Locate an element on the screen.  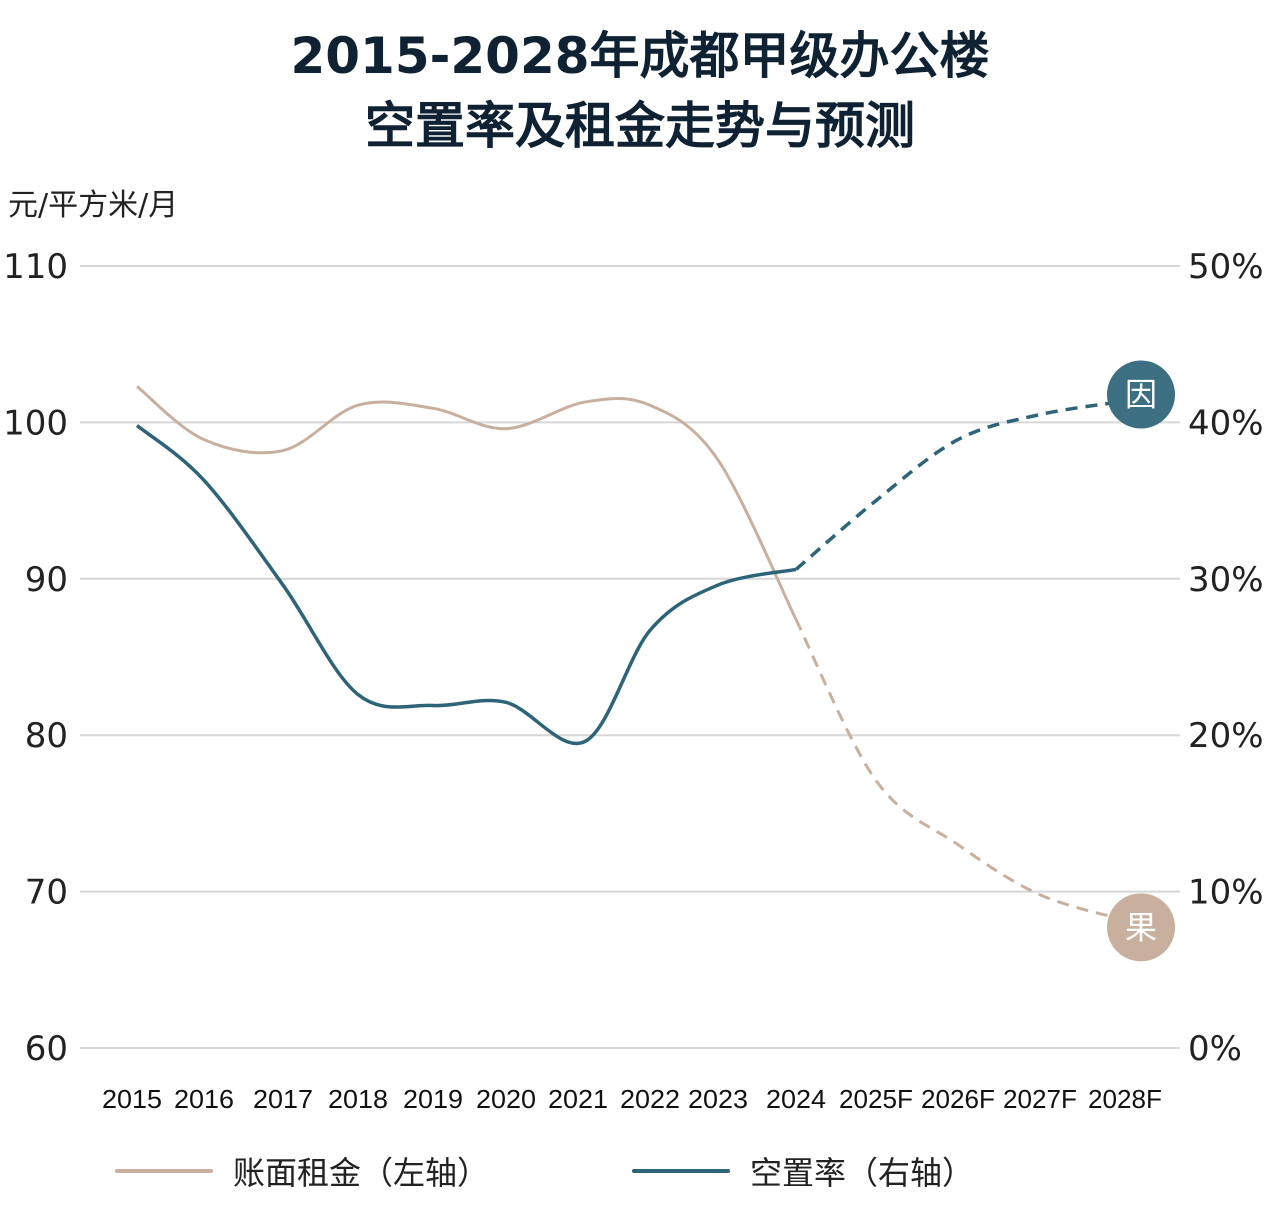
legend-label-rent: 账面租金（左轴） is located at coordinates (361, 1173).